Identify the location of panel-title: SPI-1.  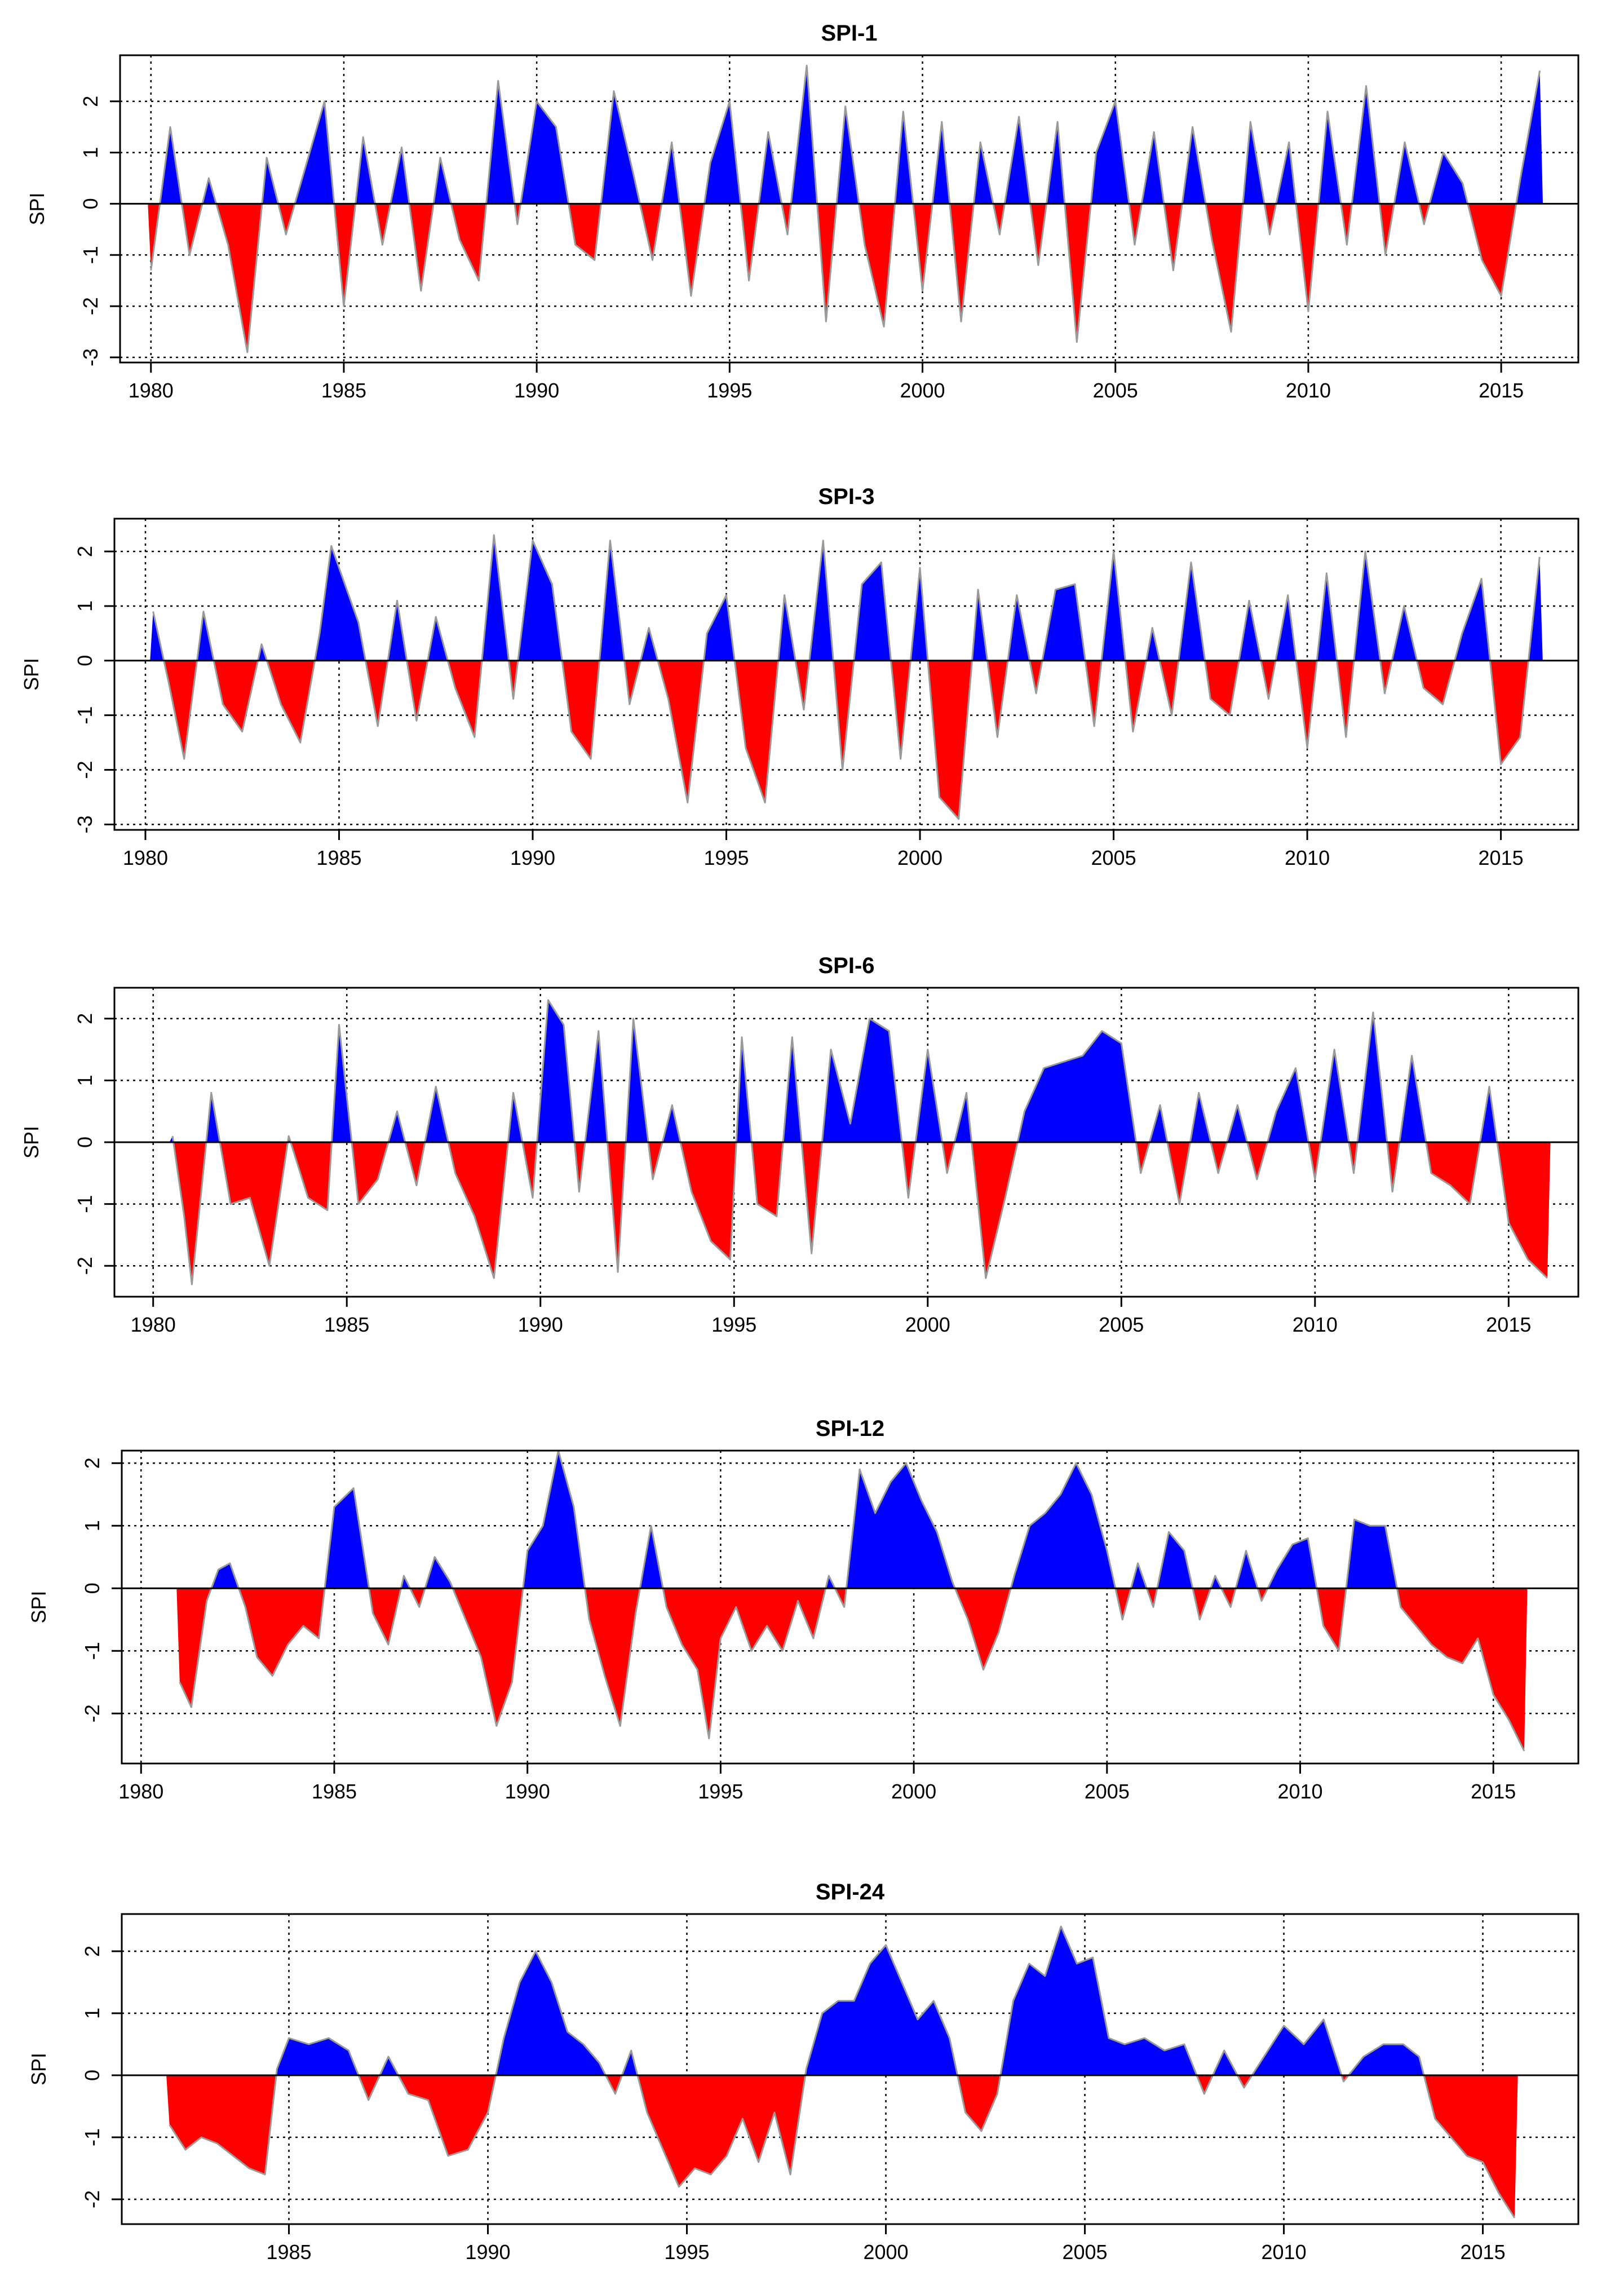
(849, 33).